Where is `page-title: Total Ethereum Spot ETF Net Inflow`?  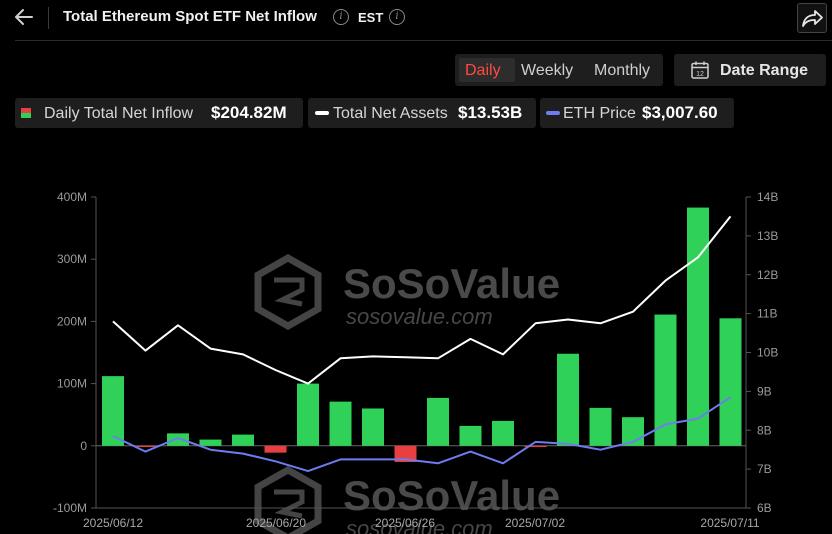
page-title: Total Ethereum Spot ETF Net Inflow is located at coordinates (190, 16).